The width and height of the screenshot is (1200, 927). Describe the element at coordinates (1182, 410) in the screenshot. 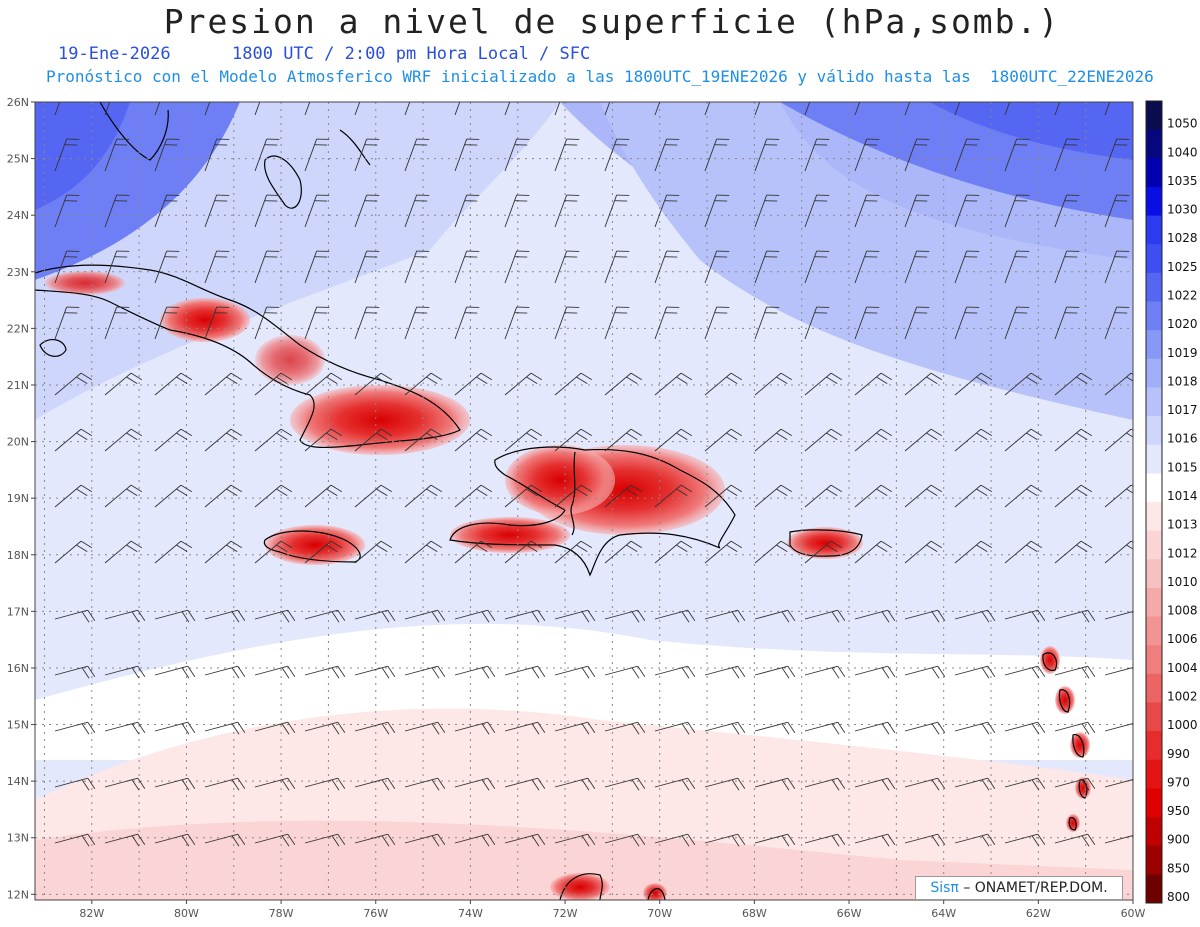

I see `colorbar-label: 1017` at that location.